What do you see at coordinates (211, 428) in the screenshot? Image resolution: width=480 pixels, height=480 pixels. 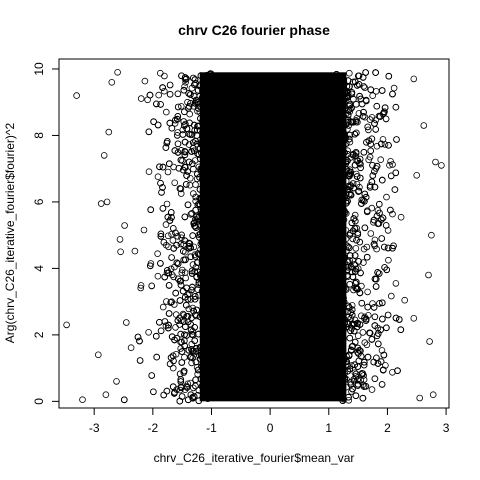 I see `x-tick-label: -1` at bounding box center [211, 428].